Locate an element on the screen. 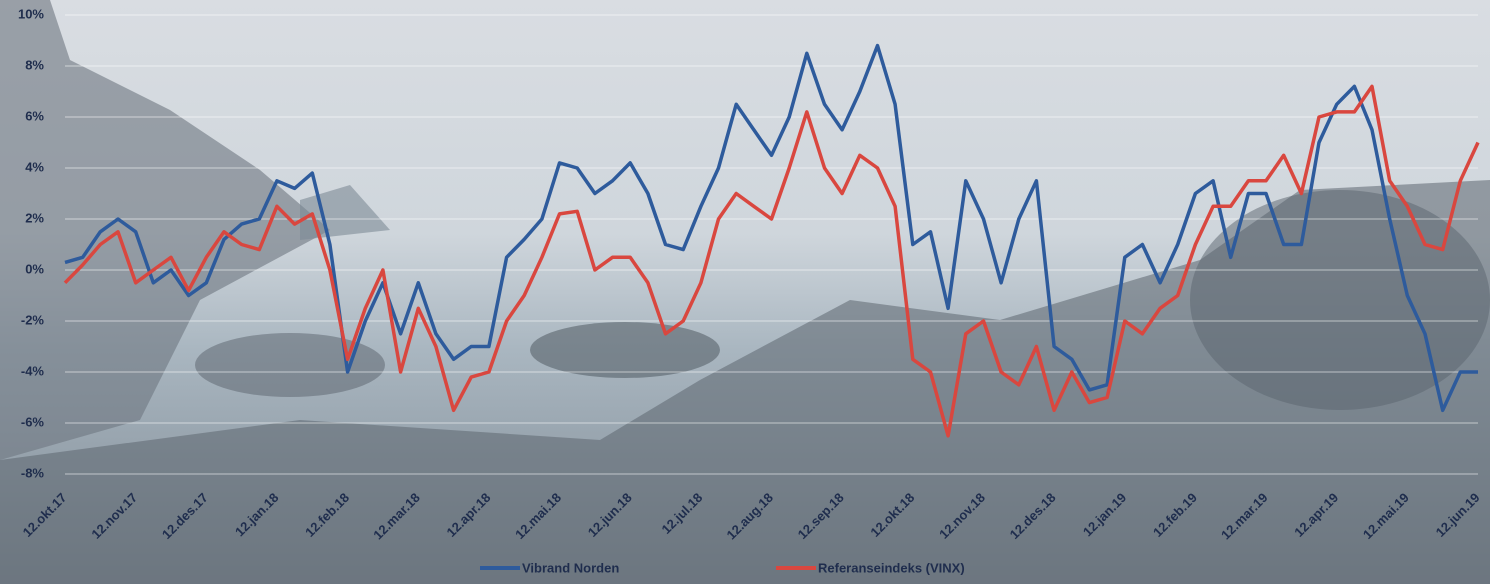 The width and height of the screenshot is (1490, 584). y-tick-label: 8% is located at coordinates (34, 64).